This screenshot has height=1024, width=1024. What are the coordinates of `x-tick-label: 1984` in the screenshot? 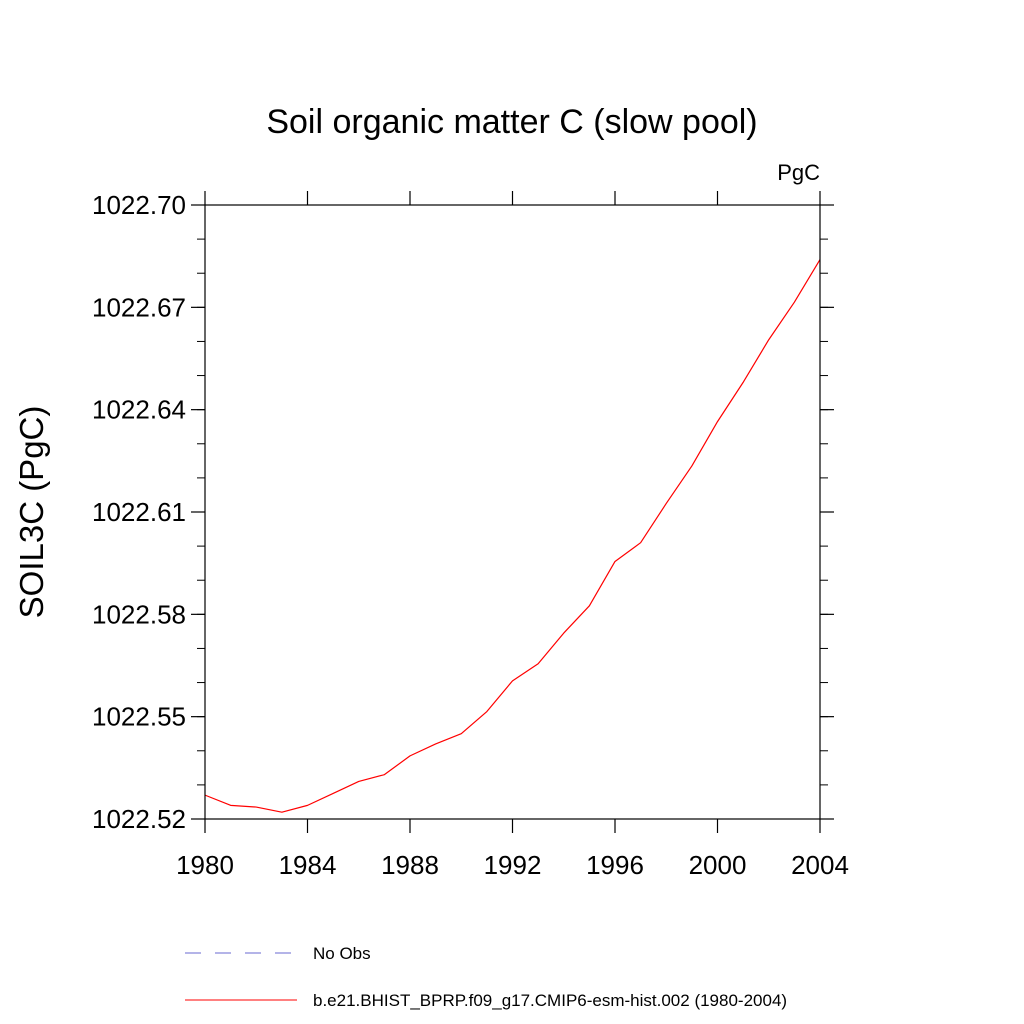 It's located at (308, 865).